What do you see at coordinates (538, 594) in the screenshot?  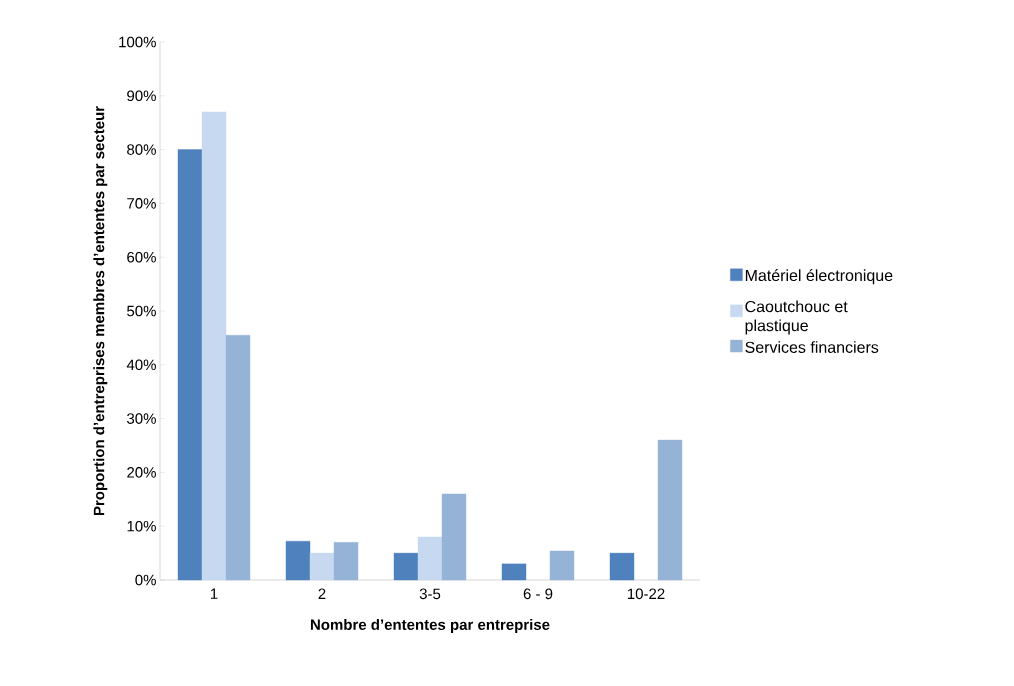 I see `x-tick-label: 6 - 9` at bounding box center [538, 594].